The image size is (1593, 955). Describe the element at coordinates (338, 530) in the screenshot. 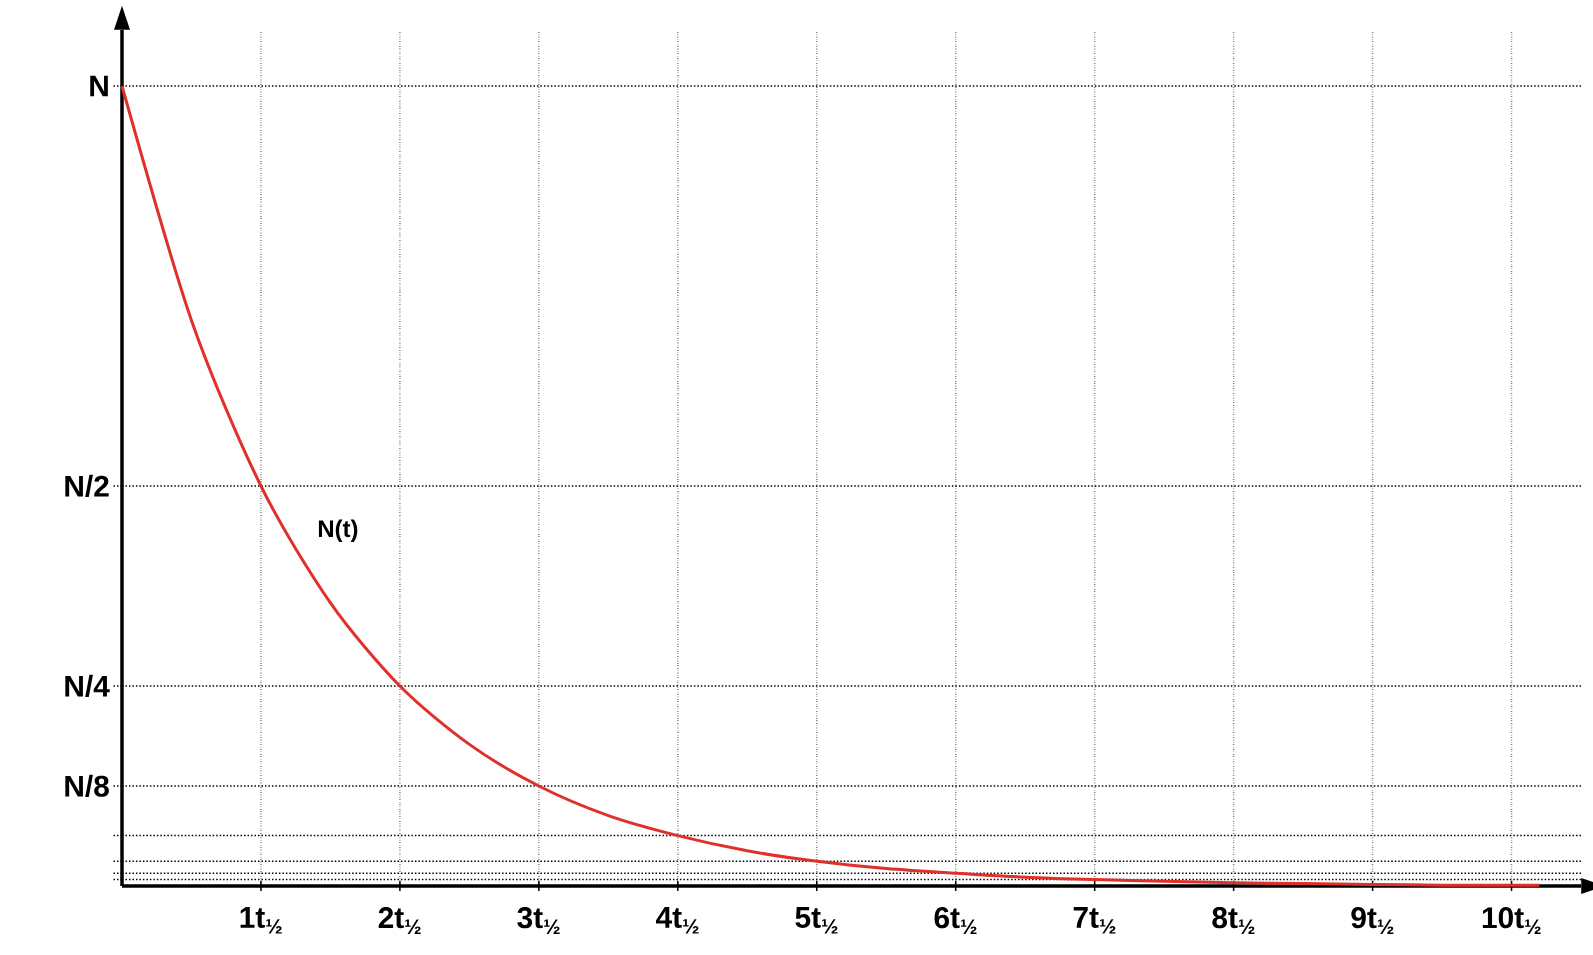

I see `annotation: N(t)` at that location.